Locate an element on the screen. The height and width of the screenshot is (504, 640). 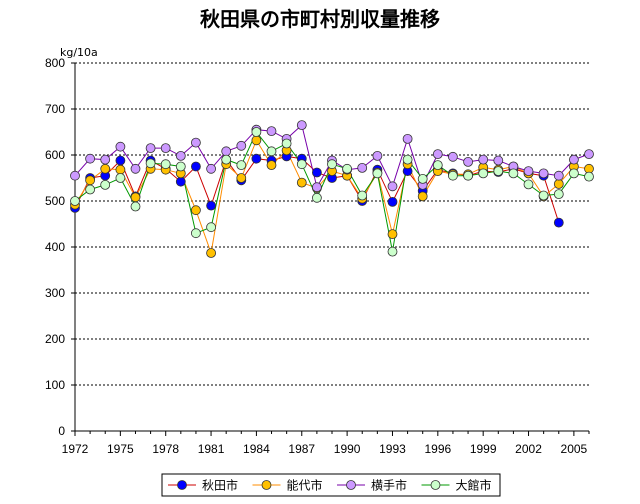
y-tick-label: 500 is located at coordinates (55, 201).